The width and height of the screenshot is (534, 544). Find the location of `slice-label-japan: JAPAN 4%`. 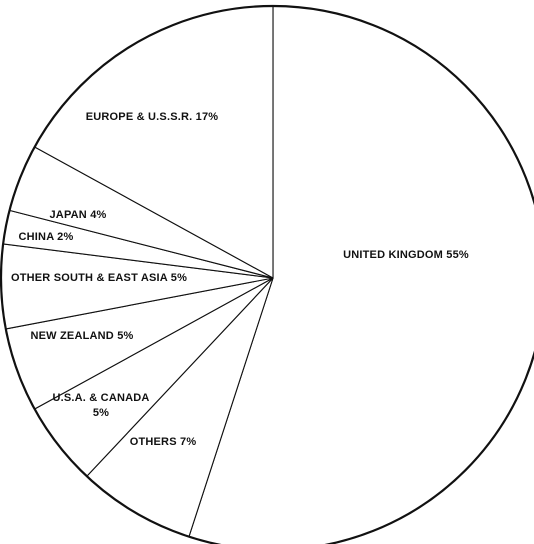

slice-label-japan: JAPAN 4% is located at coordinates (77, 215).